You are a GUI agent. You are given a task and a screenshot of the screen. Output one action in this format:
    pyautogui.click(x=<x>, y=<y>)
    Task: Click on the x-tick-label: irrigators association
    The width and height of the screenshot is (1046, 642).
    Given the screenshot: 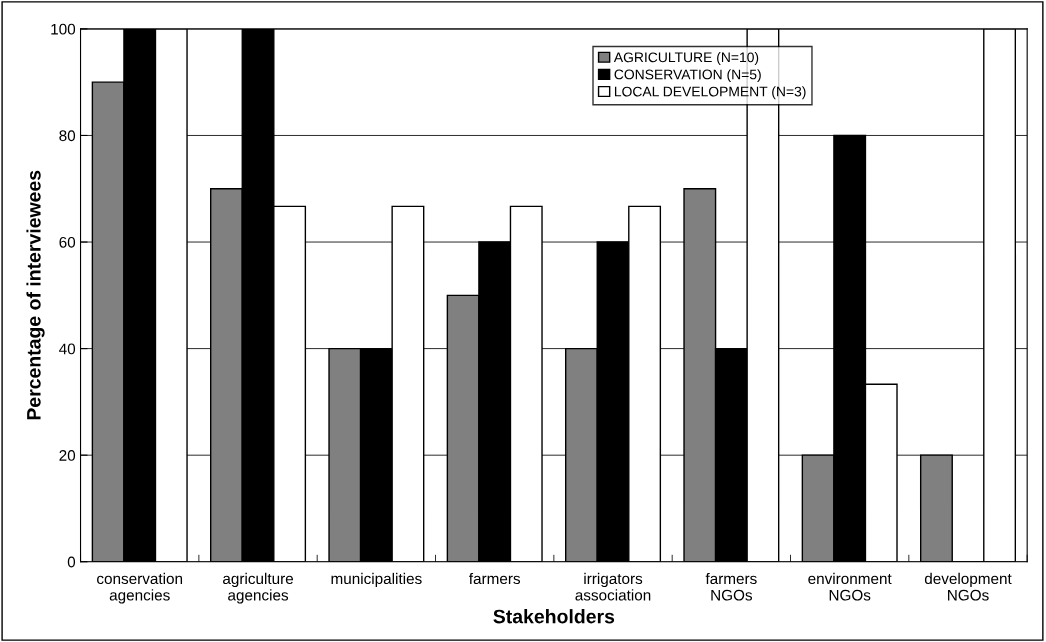 What is the action you would take?
    pyautogui.click(x=613, y=586)
    